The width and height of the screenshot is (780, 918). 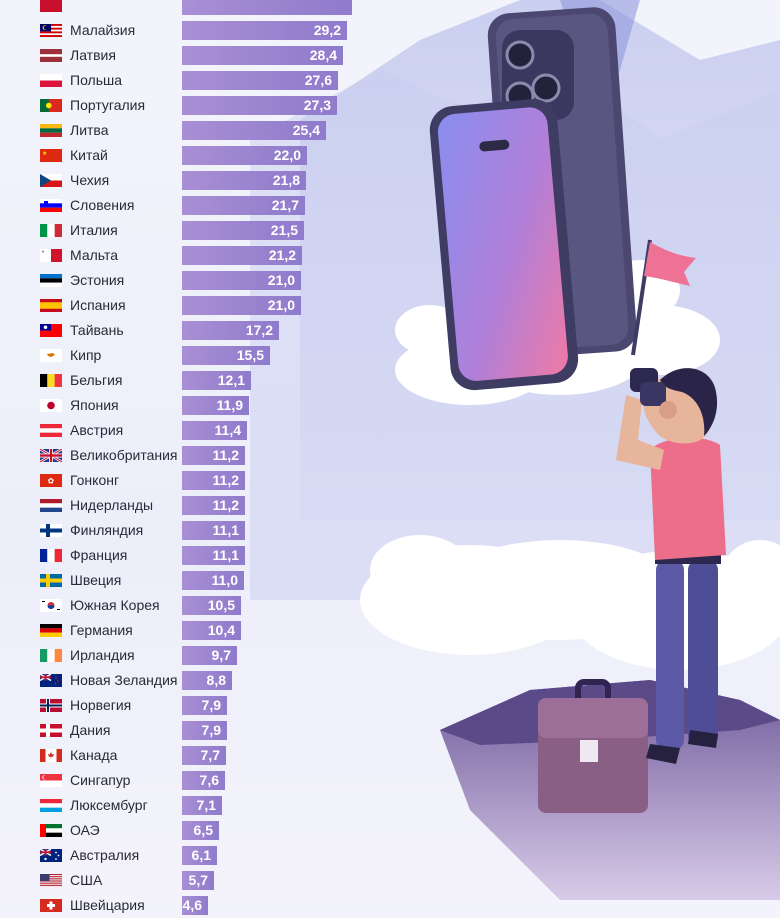 What do you see at coordinates (286, 180) in the screenshot?
I see `value-label: 21,8` at bounding box center [286, 180].